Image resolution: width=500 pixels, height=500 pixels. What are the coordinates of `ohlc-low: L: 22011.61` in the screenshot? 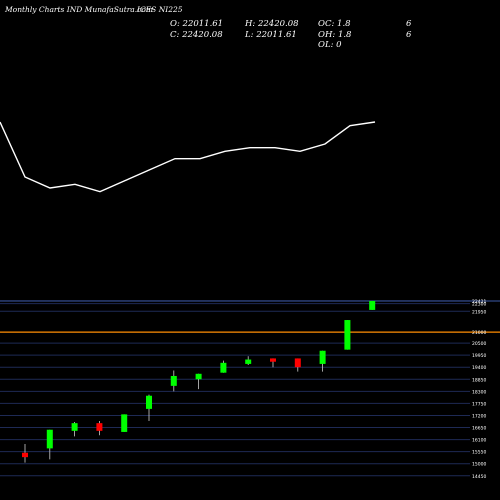 It's located at (270, 35).